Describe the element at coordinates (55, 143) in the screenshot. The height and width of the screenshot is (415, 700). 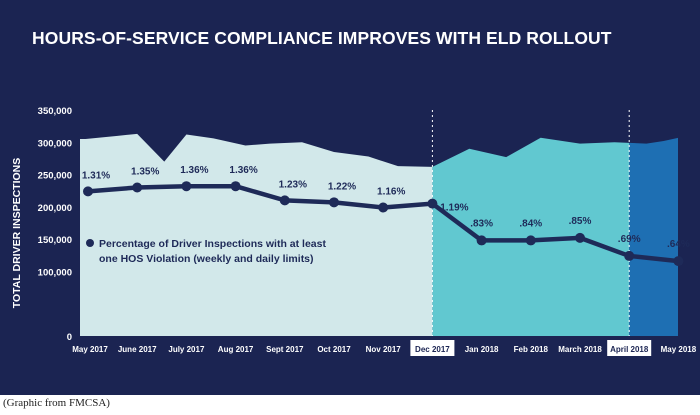
I see `y-tick-label: 300,000` at that location.